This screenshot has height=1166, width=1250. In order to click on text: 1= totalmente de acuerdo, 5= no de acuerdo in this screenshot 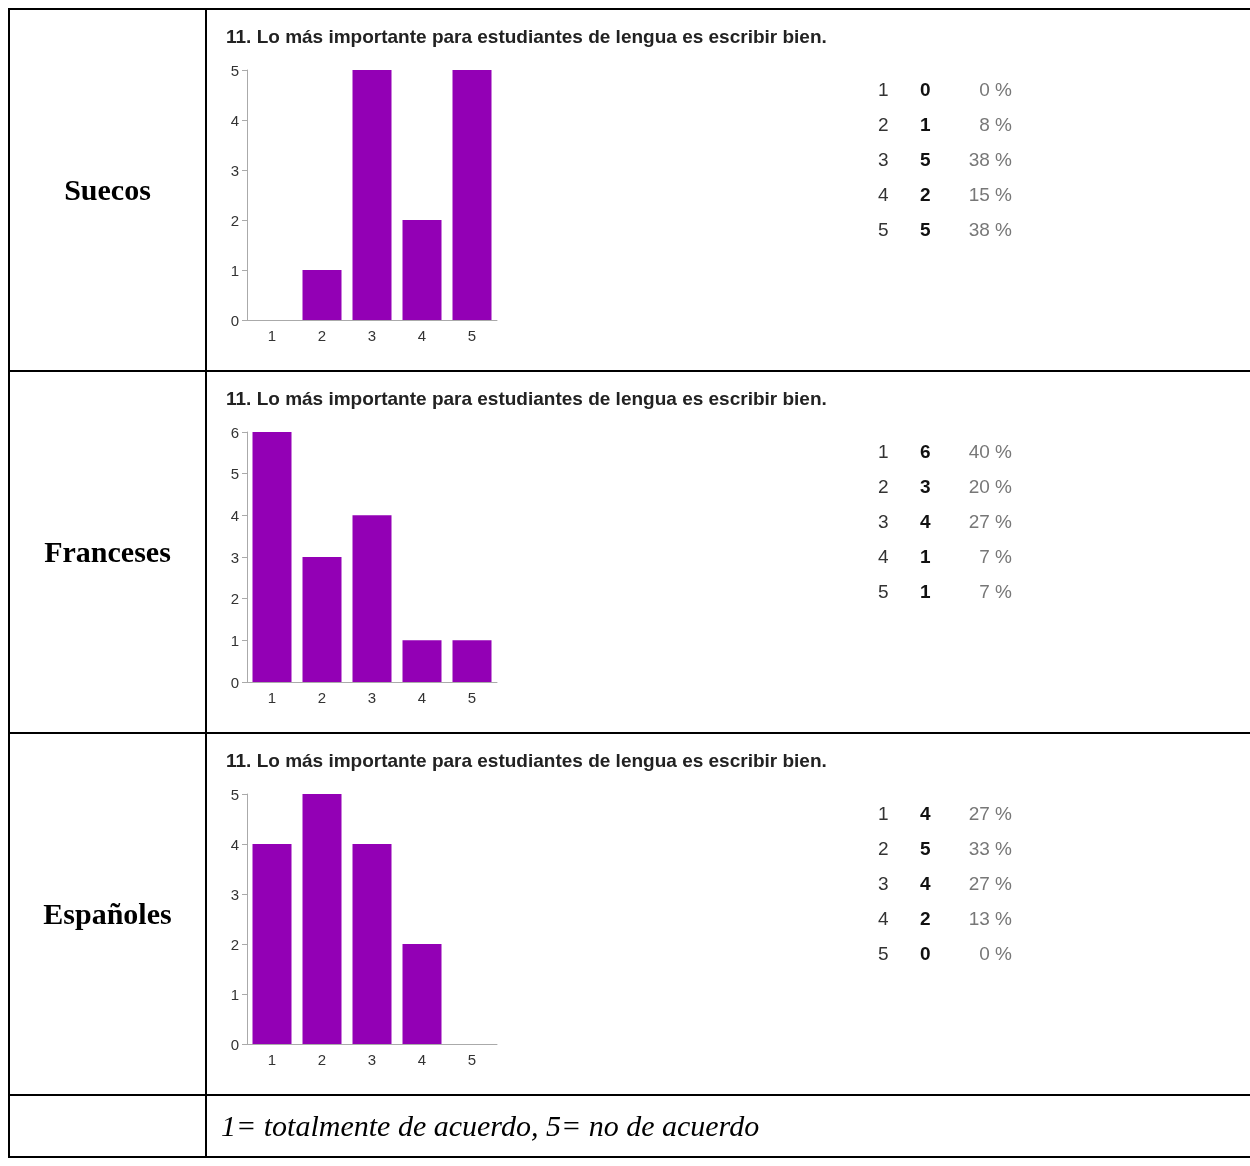, I will do `click(490, 1125)`.